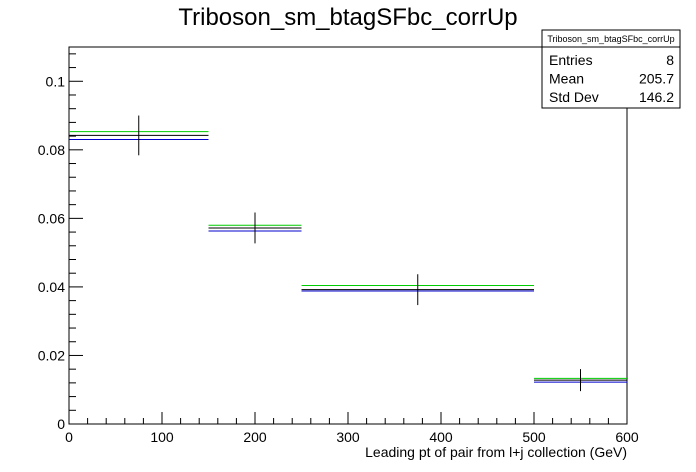 Image resolution: width=696 pixels, height=472 pixels. What do you see at coordinates (255, 437) in the screenshot?
I see `x-tick-label: 200` at bounding box center [255, 437].